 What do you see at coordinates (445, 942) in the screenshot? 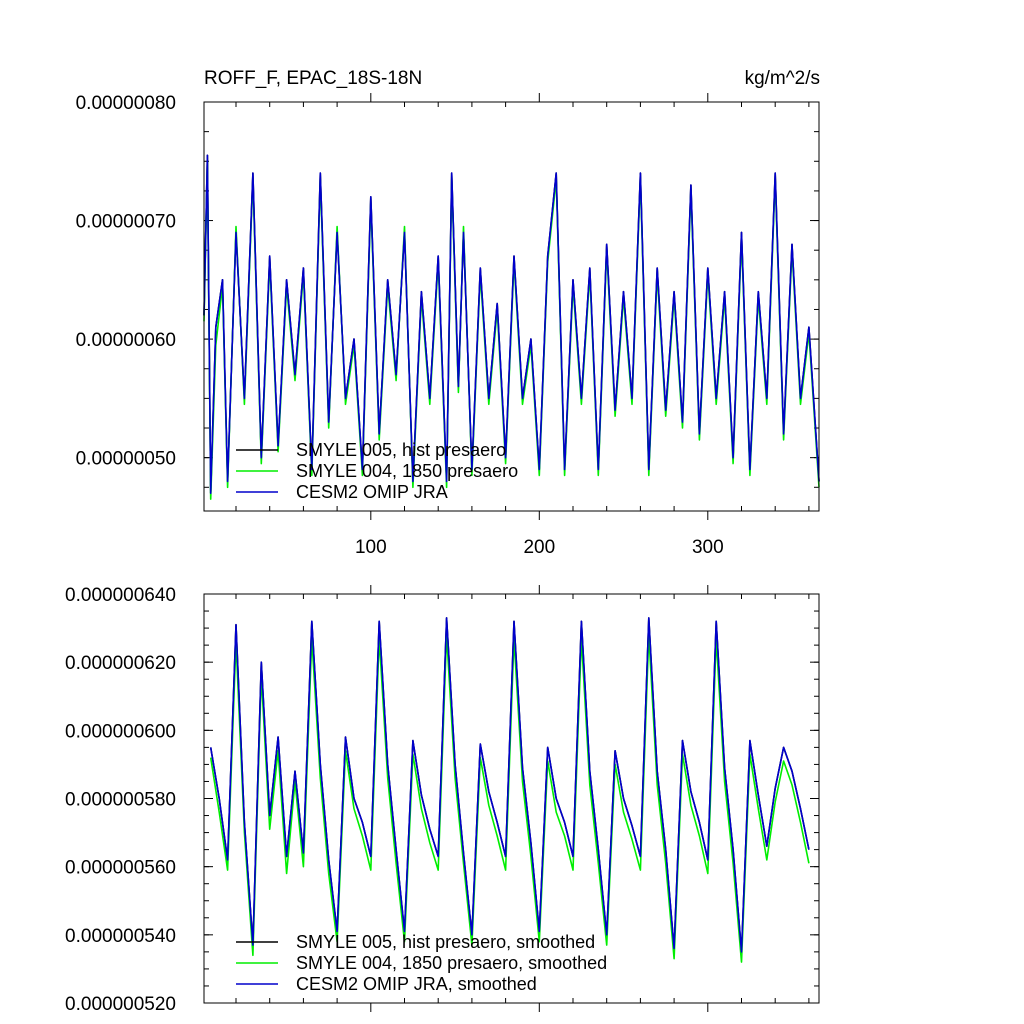
I see `bottom-legend-label-0: SMYLE 005, hist presaero, smoothed` at bounding box center [445, 942].